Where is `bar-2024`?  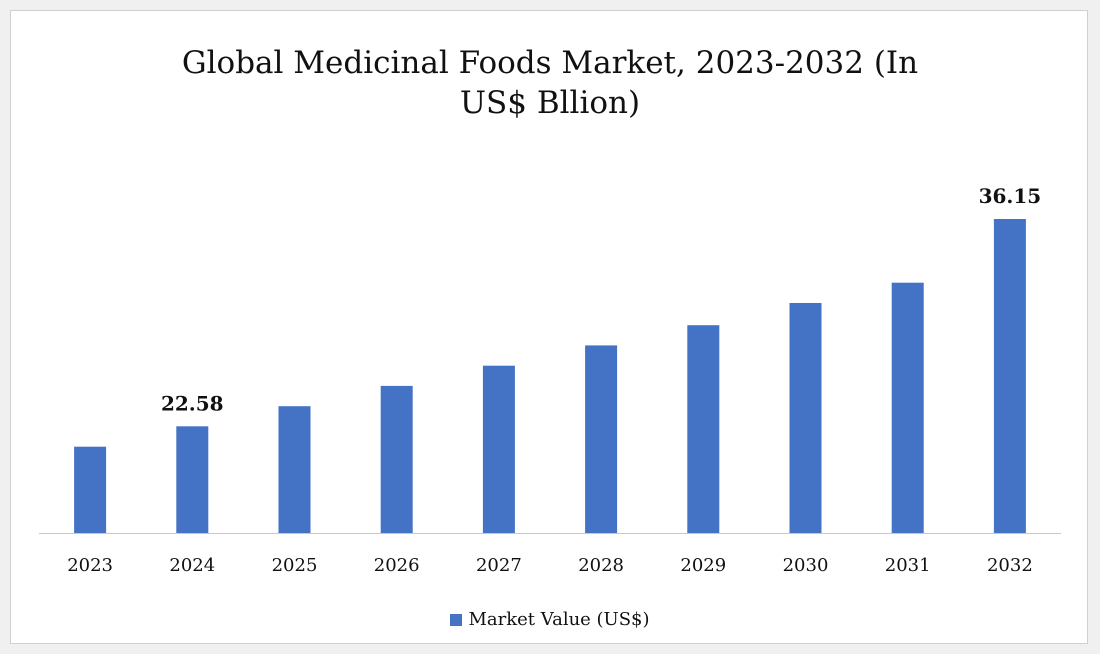 bar-2024 is located at coordinates (192, 479).